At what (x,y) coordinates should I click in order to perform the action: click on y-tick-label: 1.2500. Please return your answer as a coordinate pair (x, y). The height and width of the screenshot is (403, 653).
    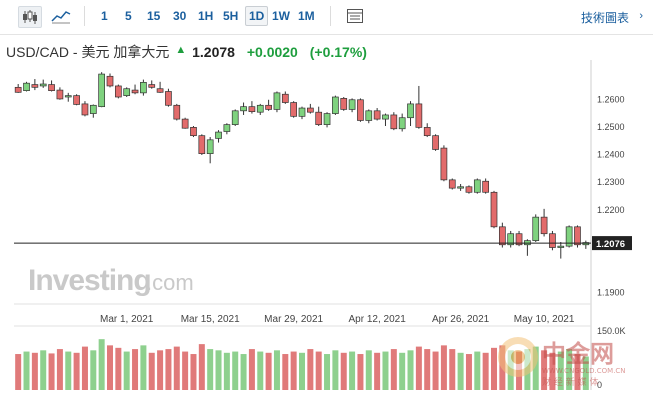
    Looking at the image, I should click on (611, 127).